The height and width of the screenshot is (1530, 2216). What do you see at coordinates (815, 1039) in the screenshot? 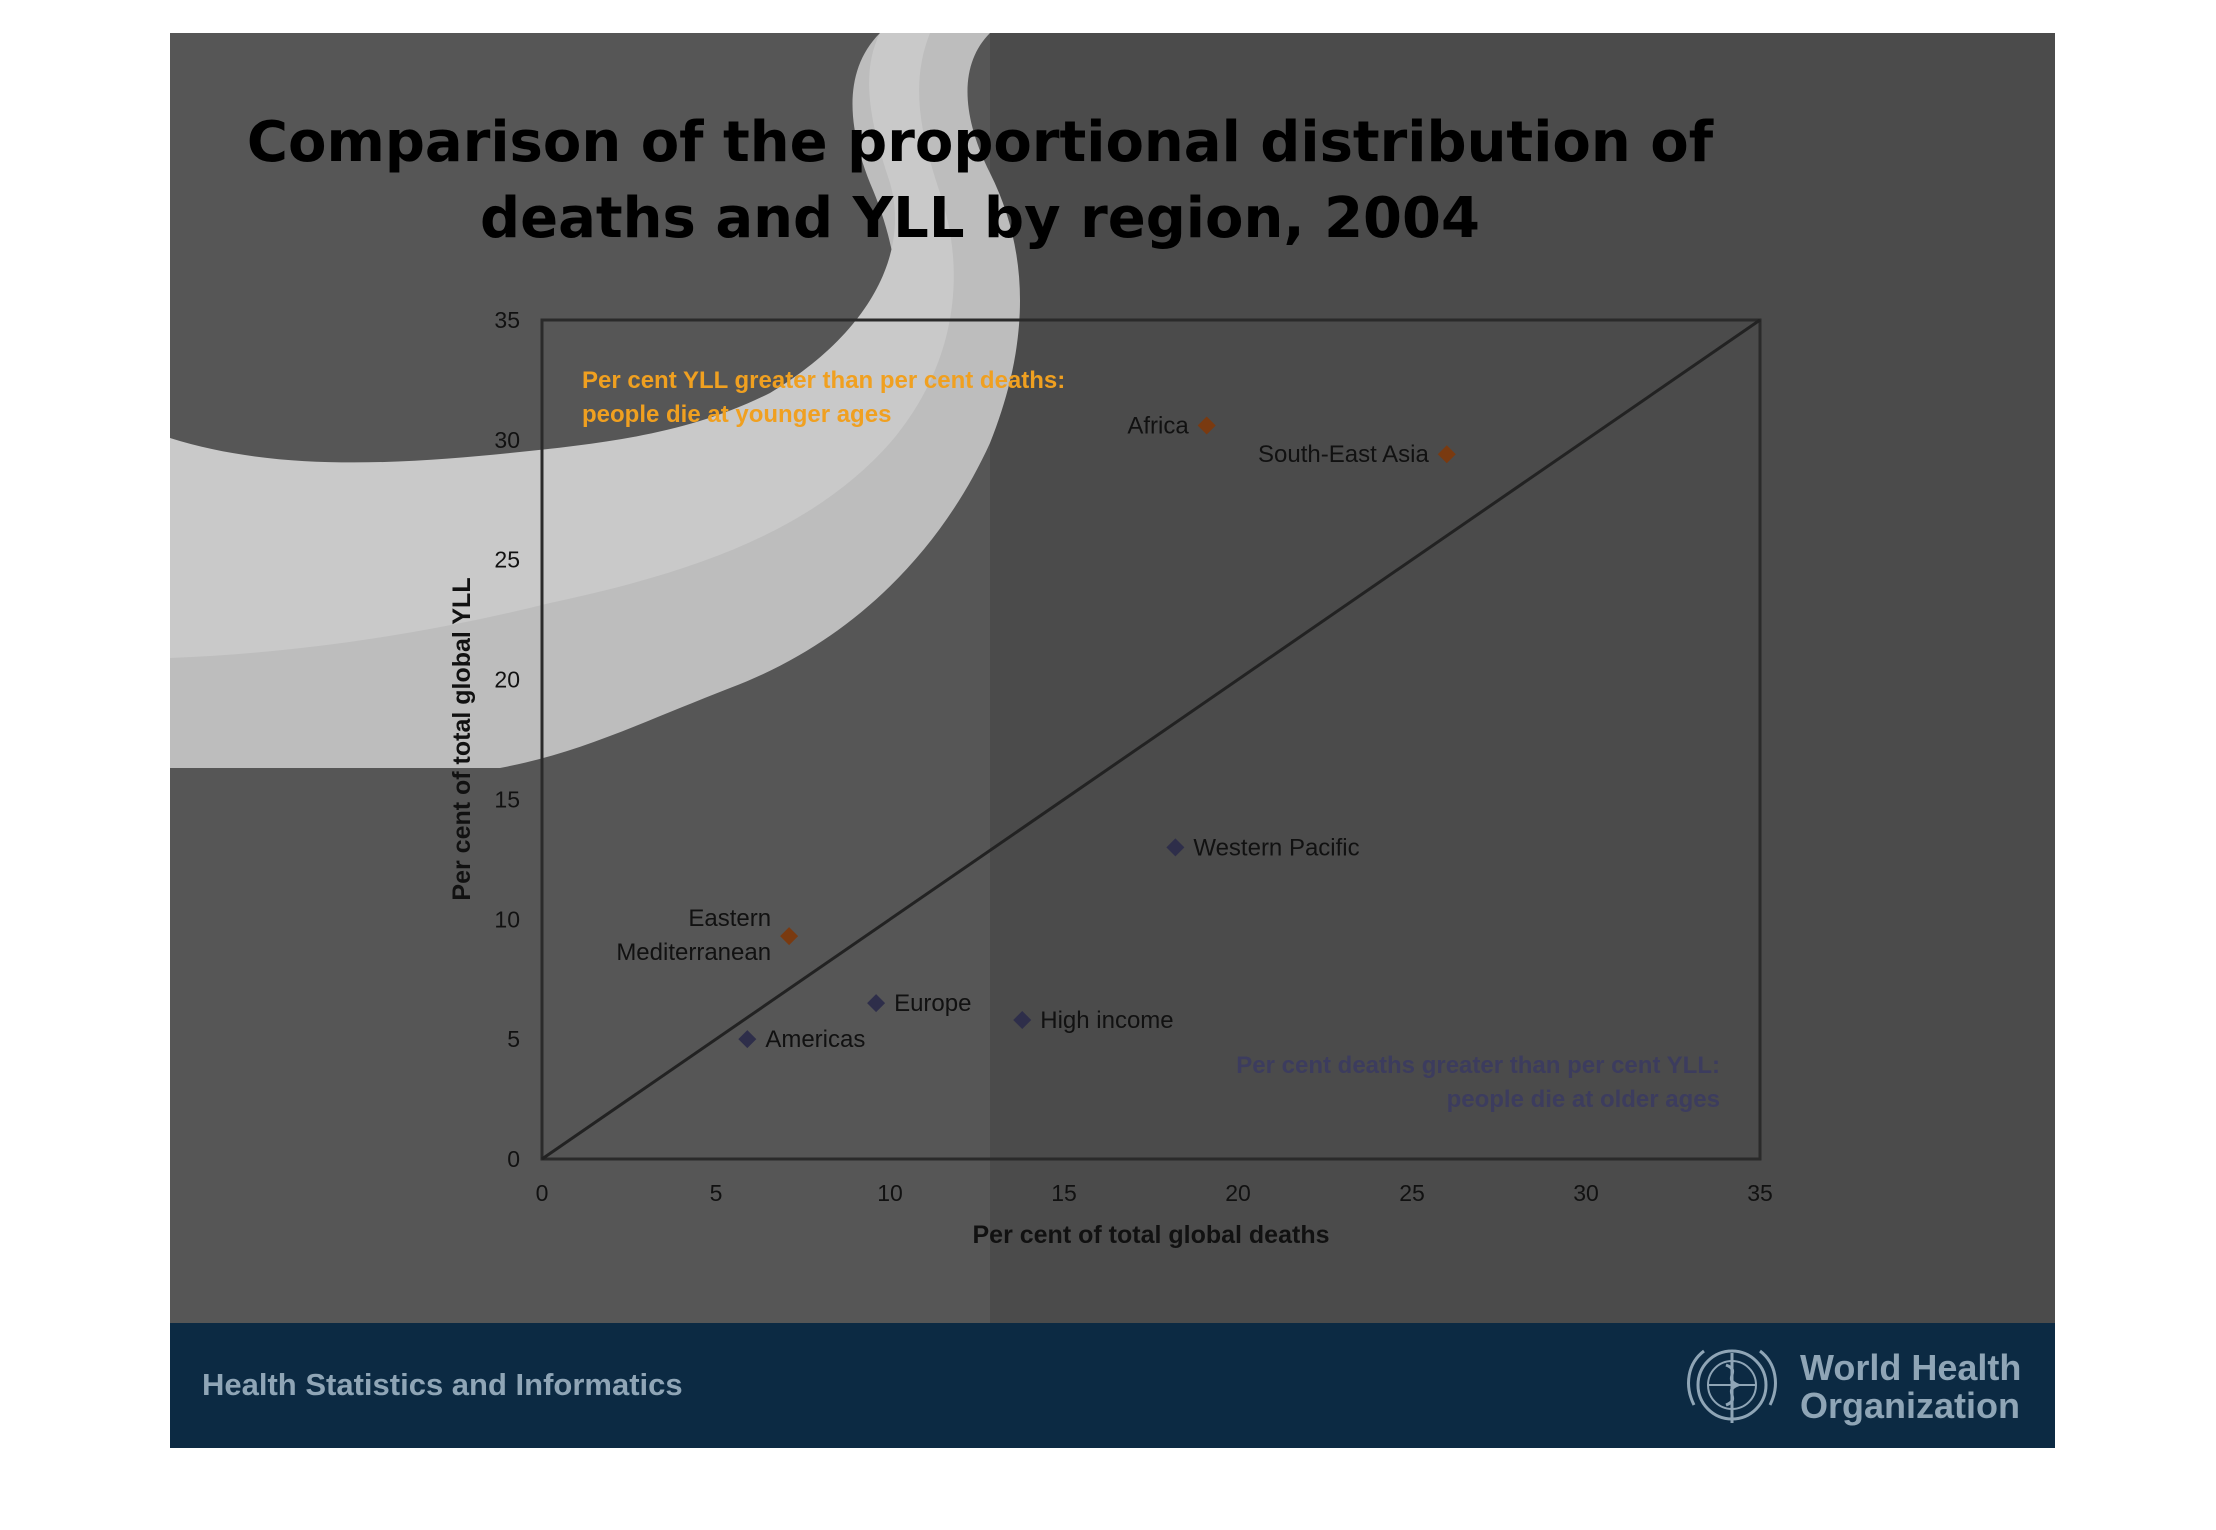
I see `point-label-americas: Americas` at bounding box center [815, 1039].